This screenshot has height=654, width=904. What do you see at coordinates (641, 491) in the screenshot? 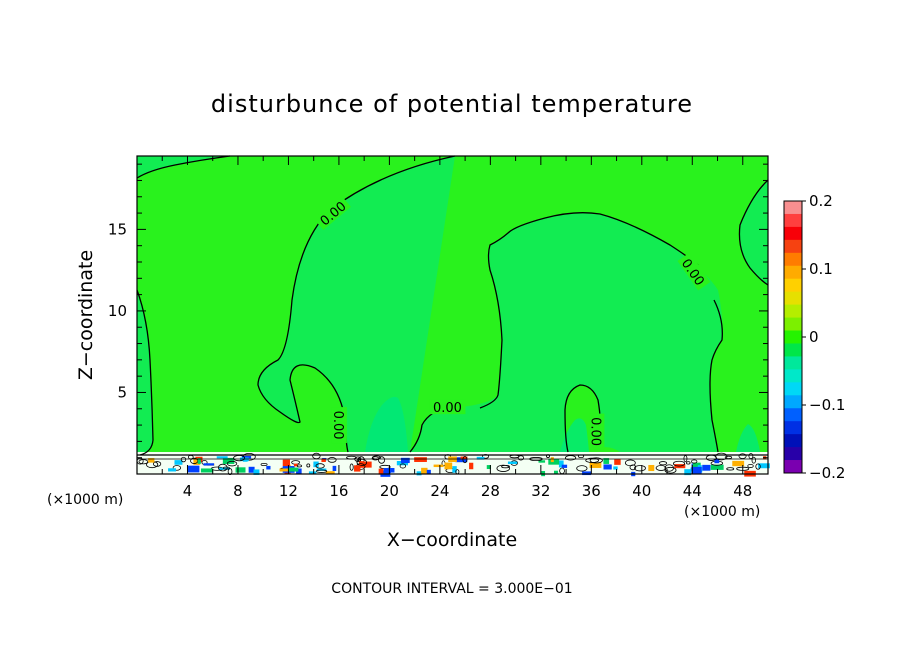
I see `x-tick-label: 40` at bounding box center [641, 491].